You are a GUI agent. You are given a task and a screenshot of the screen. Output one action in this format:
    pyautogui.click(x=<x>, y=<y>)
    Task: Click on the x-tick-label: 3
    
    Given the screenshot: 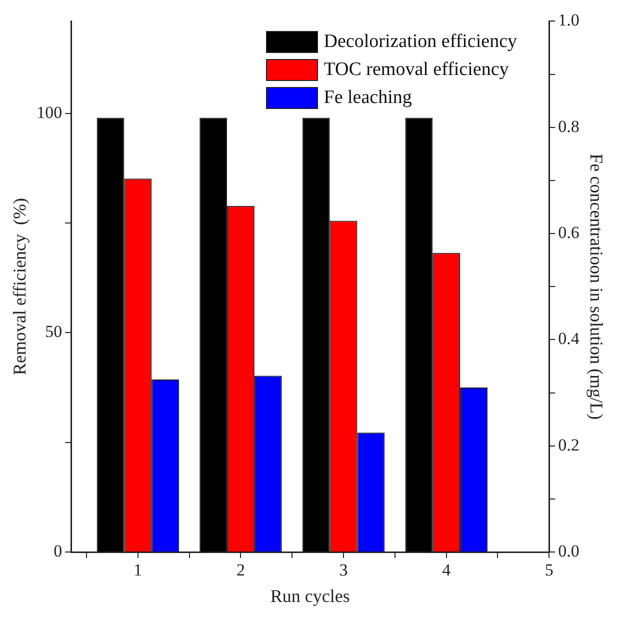 What is the action you would take?
    pyautogui.click(x=343, y=570)
    